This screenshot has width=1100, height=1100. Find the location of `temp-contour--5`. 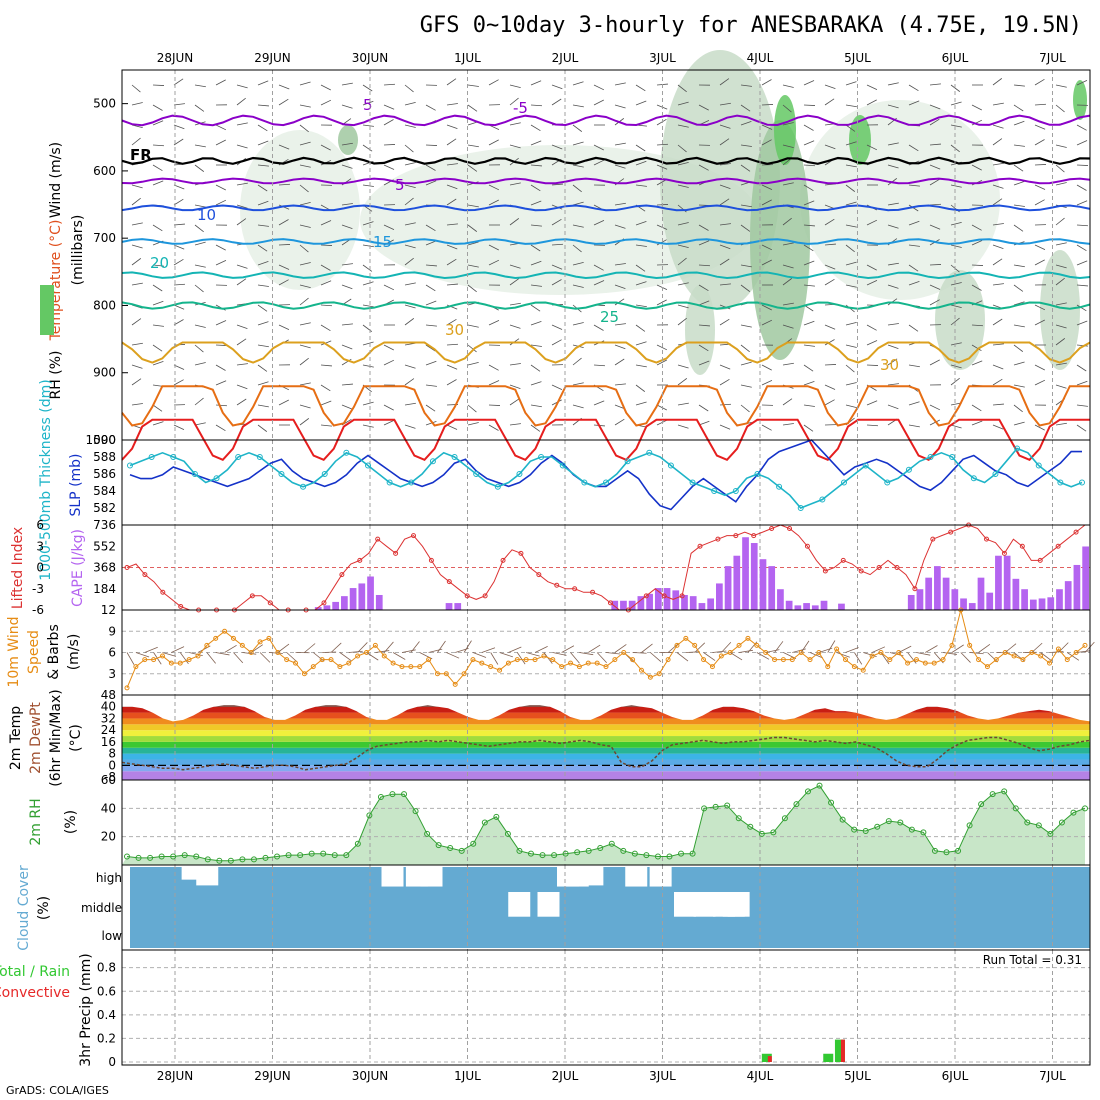

temp-contour--5 is located at coordinates (606, 120).